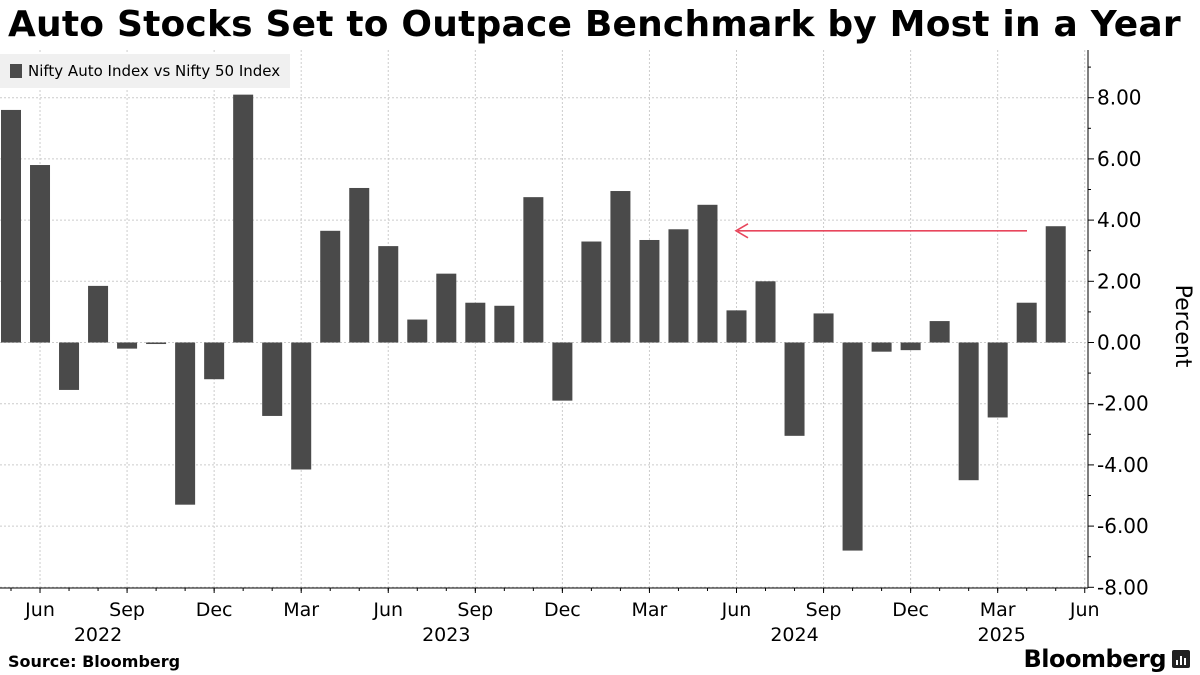 The image size is (1200, 675). Describe the element at coordinates (94, 661) in the screenshot. I see `source-note: Source: Bloomberg` at that location.